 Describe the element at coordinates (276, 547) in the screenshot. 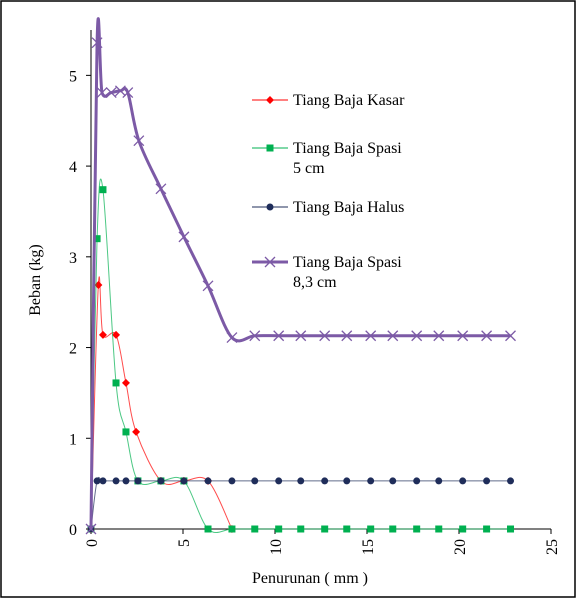

I see `x-tick-label: 10` at that location.